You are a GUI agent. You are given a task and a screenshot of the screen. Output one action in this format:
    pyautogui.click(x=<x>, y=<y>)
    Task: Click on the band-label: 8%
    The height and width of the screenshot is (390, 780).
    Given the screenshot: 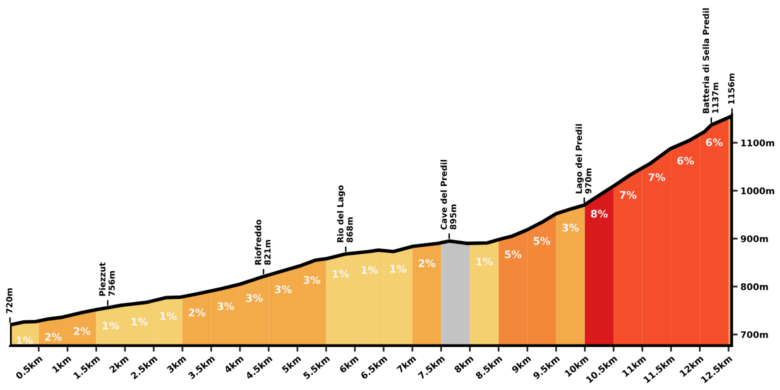 What is the action you would take?
    pyautogui.click(x=599, y=214)
    